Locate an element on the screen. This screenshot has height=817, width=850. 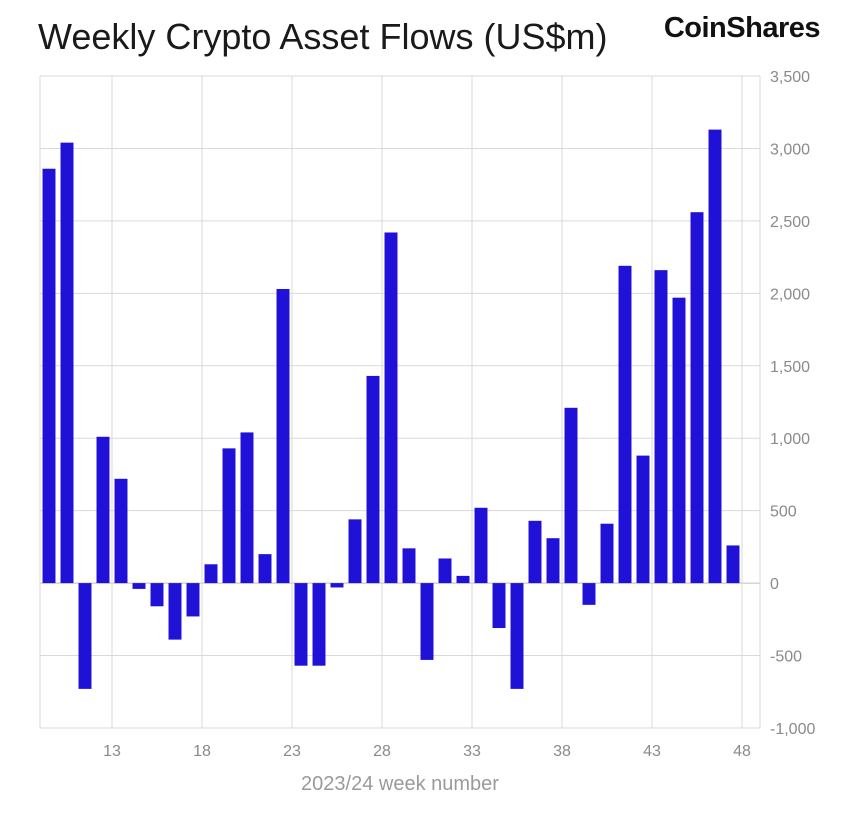
x-tick-label: 13 is located at coordinates (112, 751).